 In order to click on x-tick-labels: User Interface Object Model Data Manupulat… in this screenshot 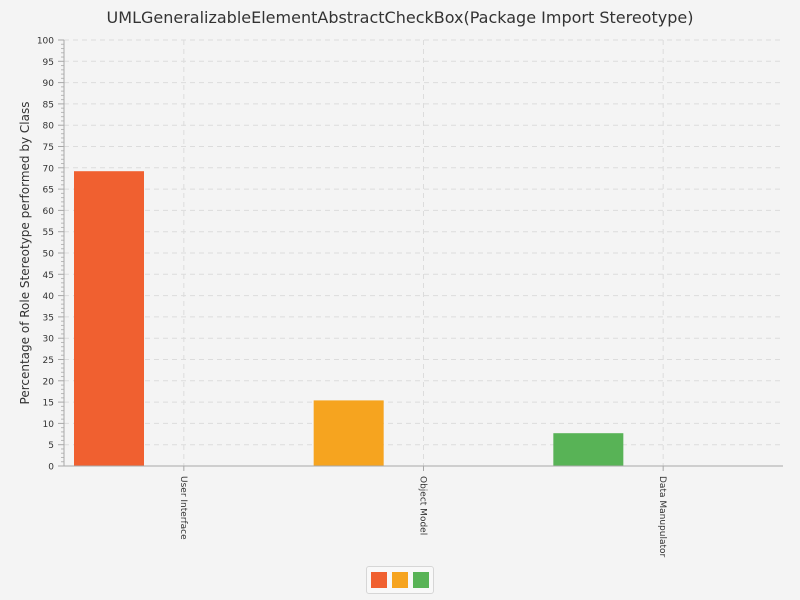, I will do `click(422, 512)`.